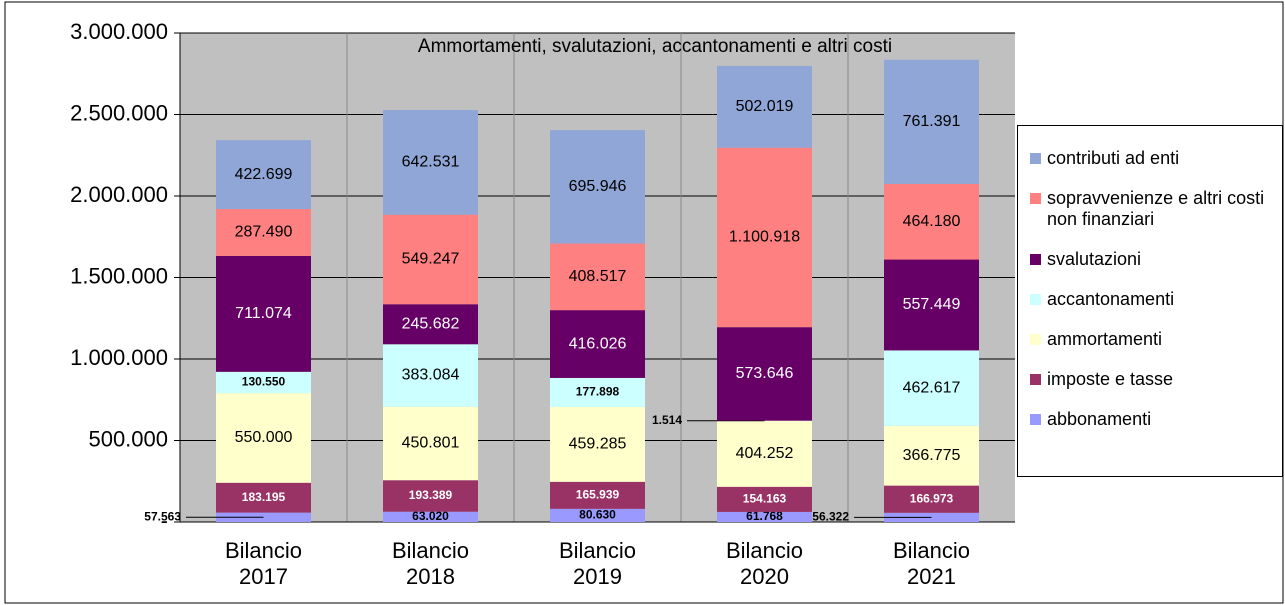 Image resolution: width=1285 pixels, height=605 pixels. I want to click on legend-label: svalutazioni, so click(1094, 259).